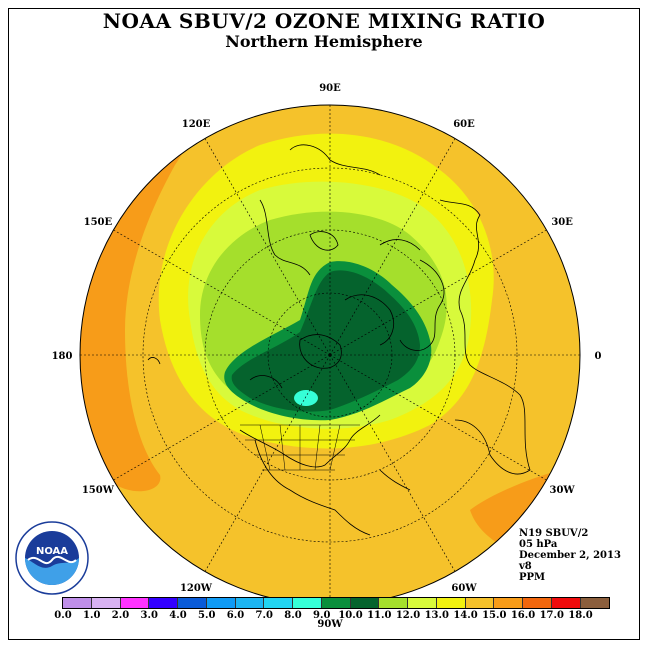 This screenshot has height=648, width=648. I want to click on satellite-label: N19 SBUV/2, so click(554, 533).